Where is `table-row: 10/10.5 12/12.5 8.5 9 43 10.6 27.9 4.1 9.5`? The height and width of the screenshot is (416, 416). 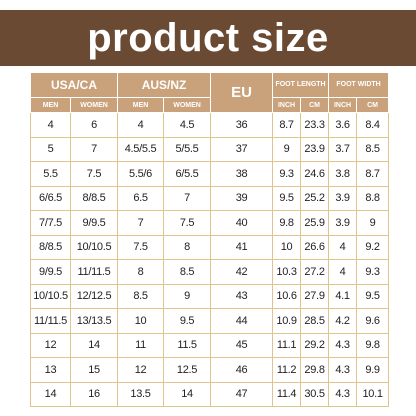 table-row: 10/10.5 12/12.5 8.5 9 43 10.6 27.9 4.1 9.5 is located at coordinates (210, 296).